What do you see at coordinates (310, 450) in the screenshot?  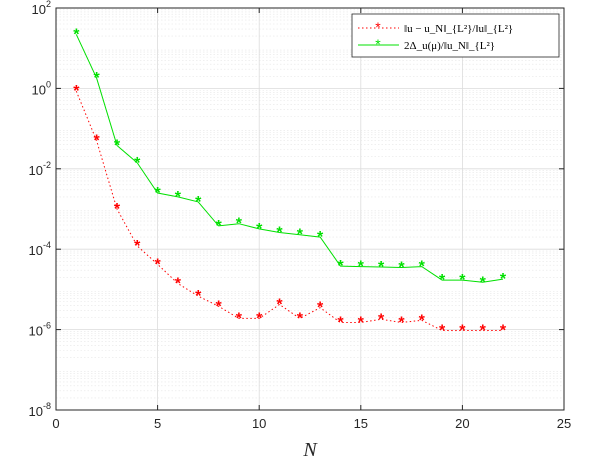 I see `x-axis-label: N` at bounding box center [310, 450].